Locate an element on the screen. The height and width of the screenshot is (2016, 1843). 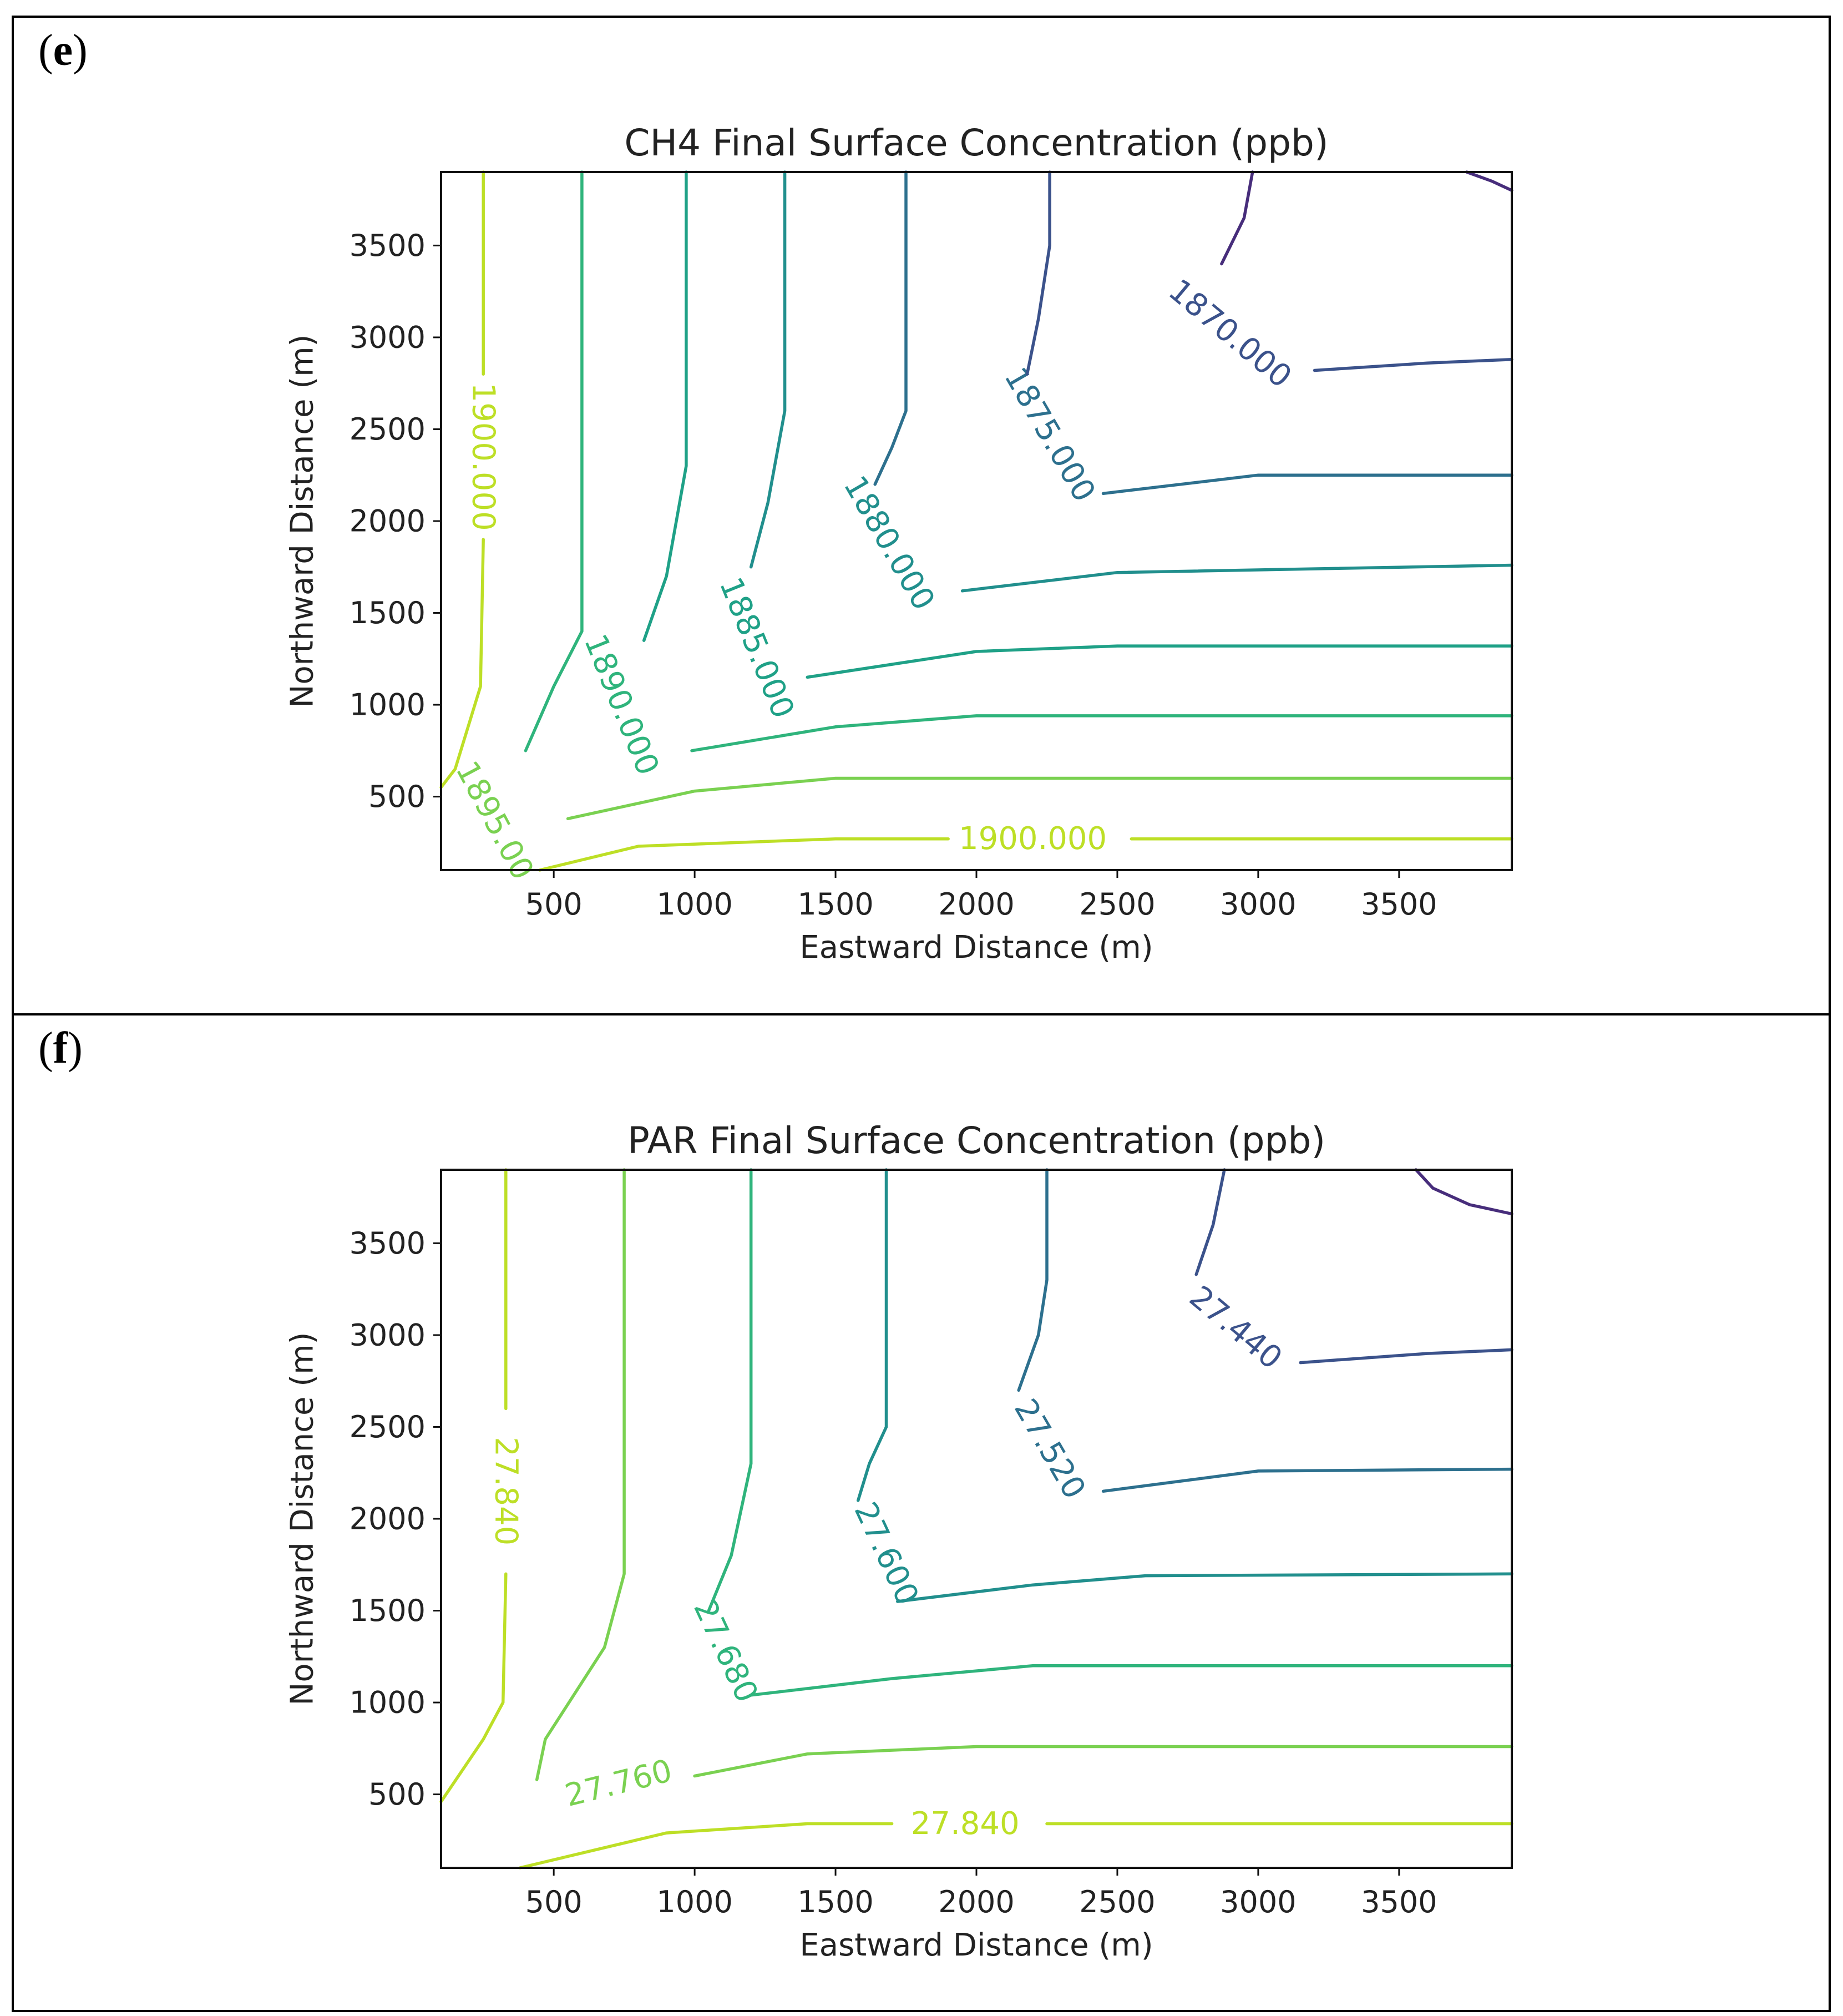
chart-title: PAR Final Surface Concentration (ppb) is located at coordinates (976, 1140).